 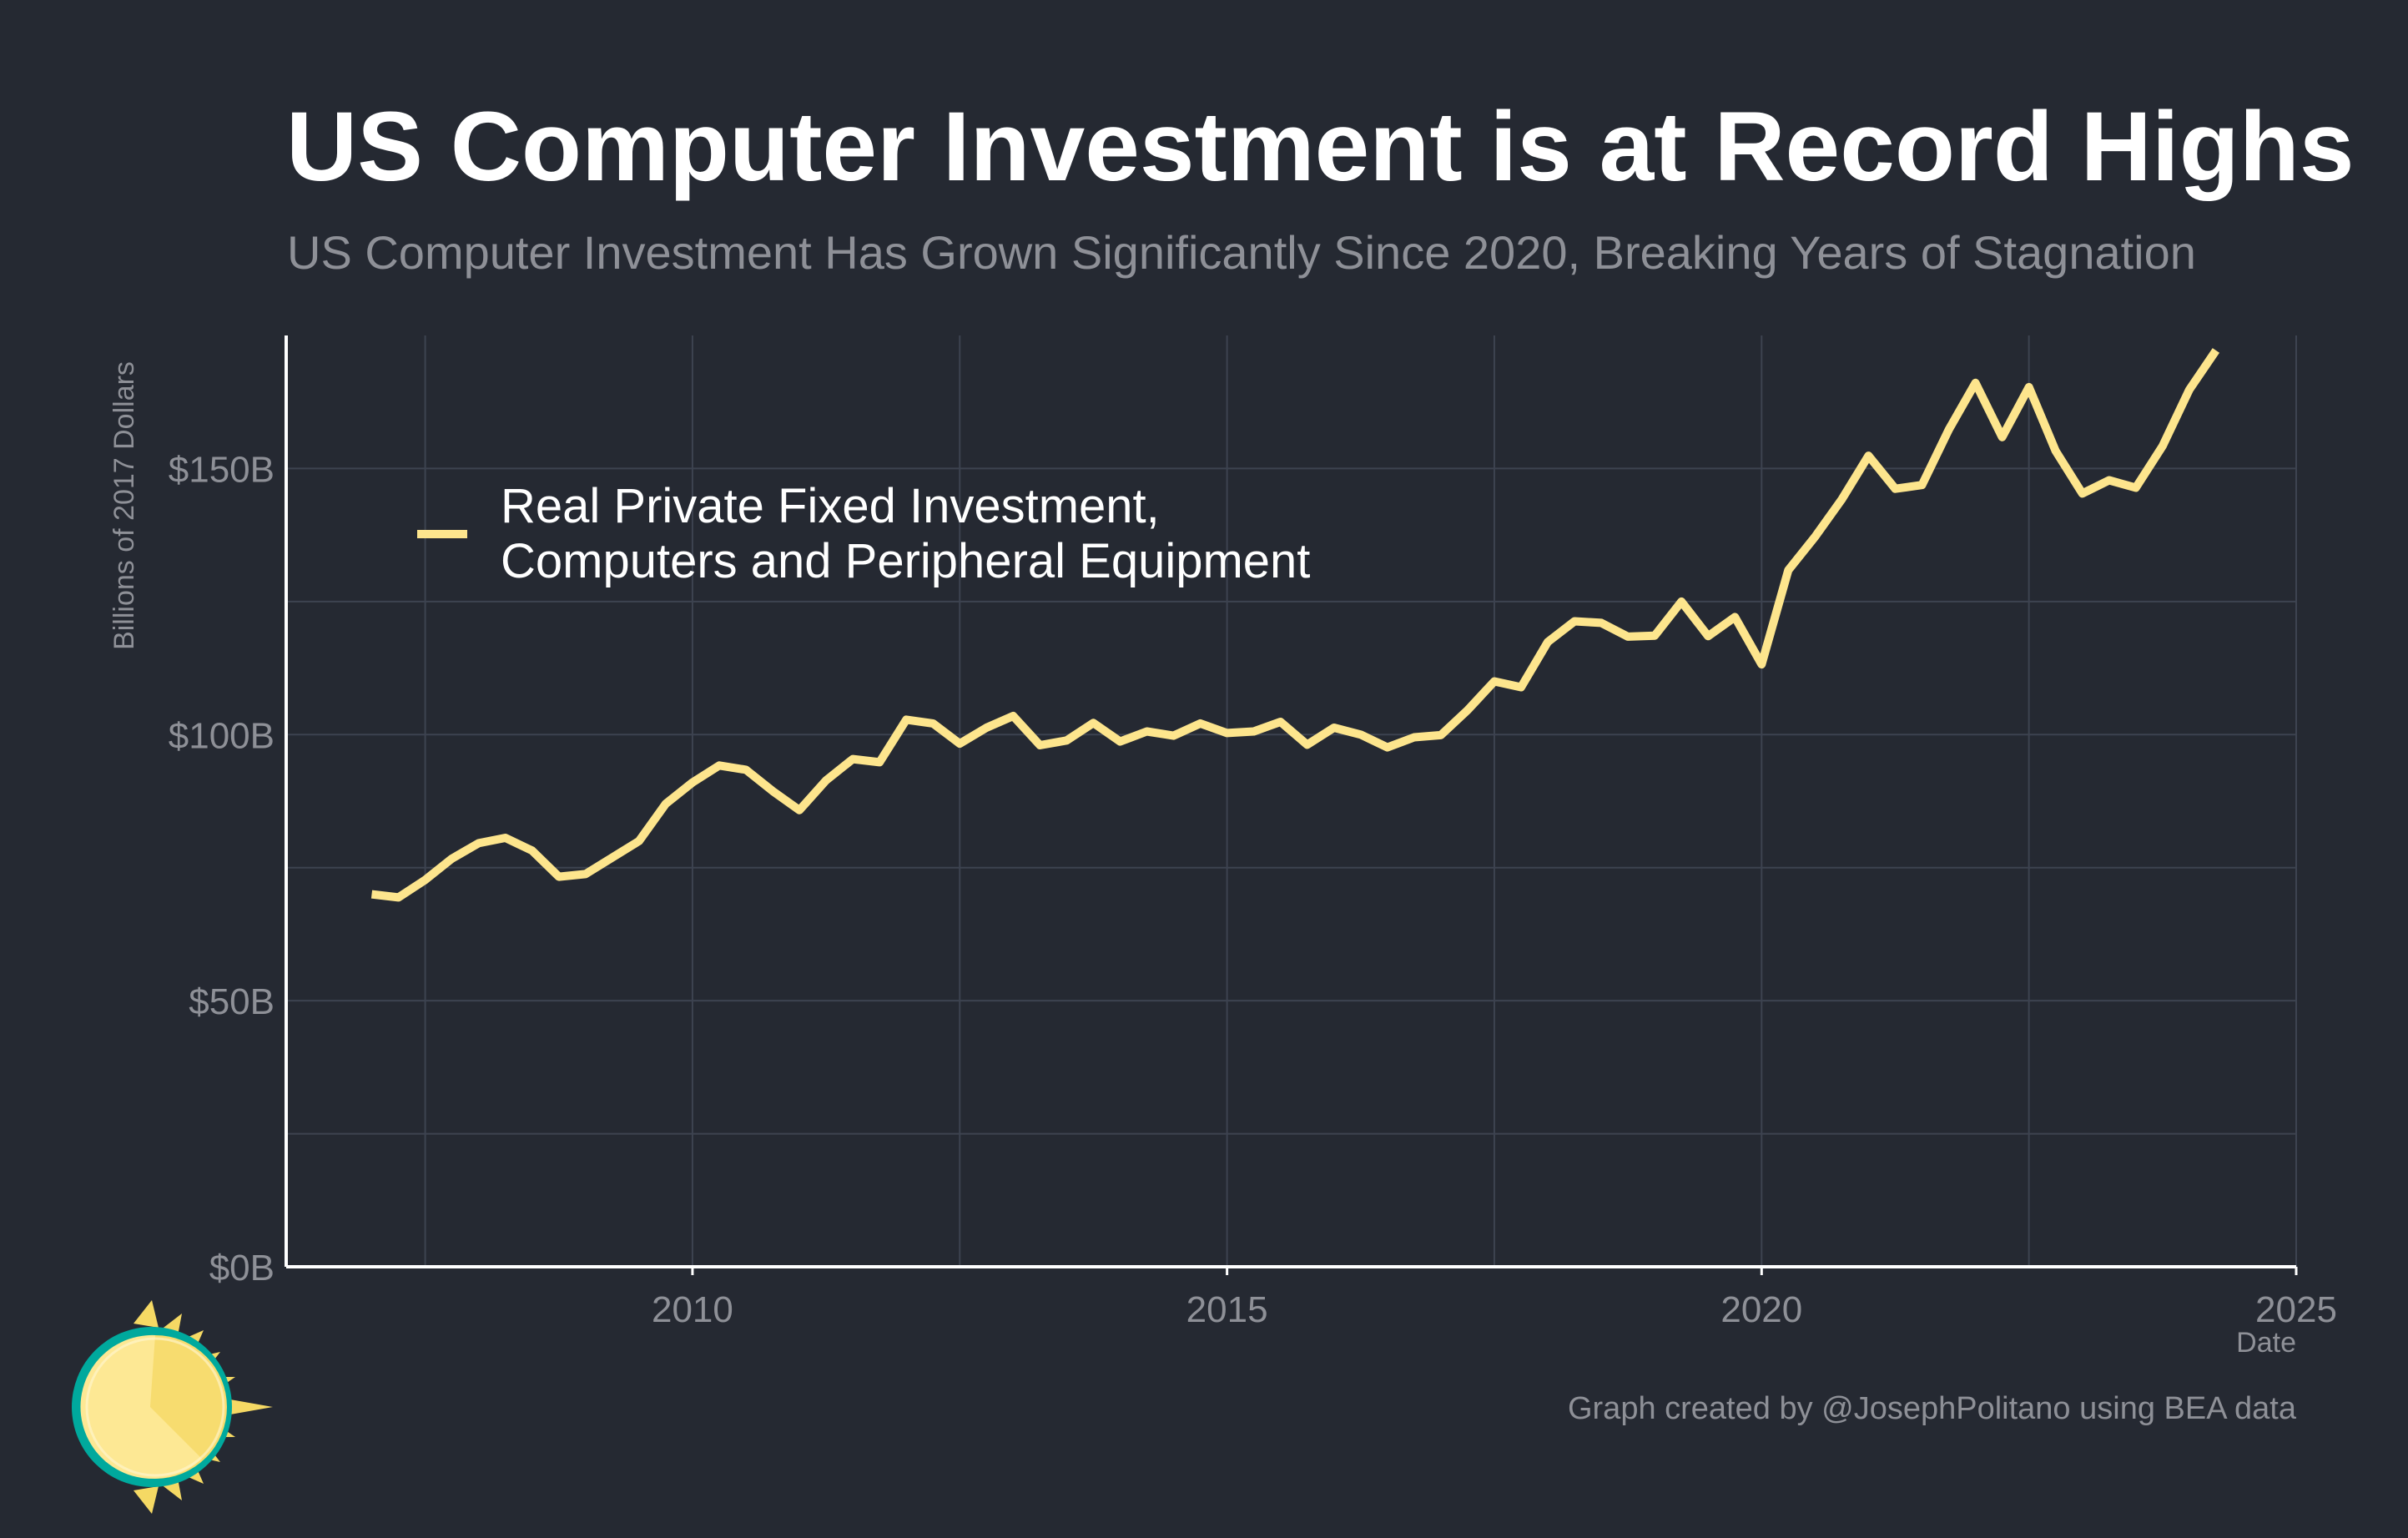 What do you see at coordinates (124, 505) in the screenshot?
I see `y-axis-label: Billions of 2017 Dollars` at bounding box center [124, 505].